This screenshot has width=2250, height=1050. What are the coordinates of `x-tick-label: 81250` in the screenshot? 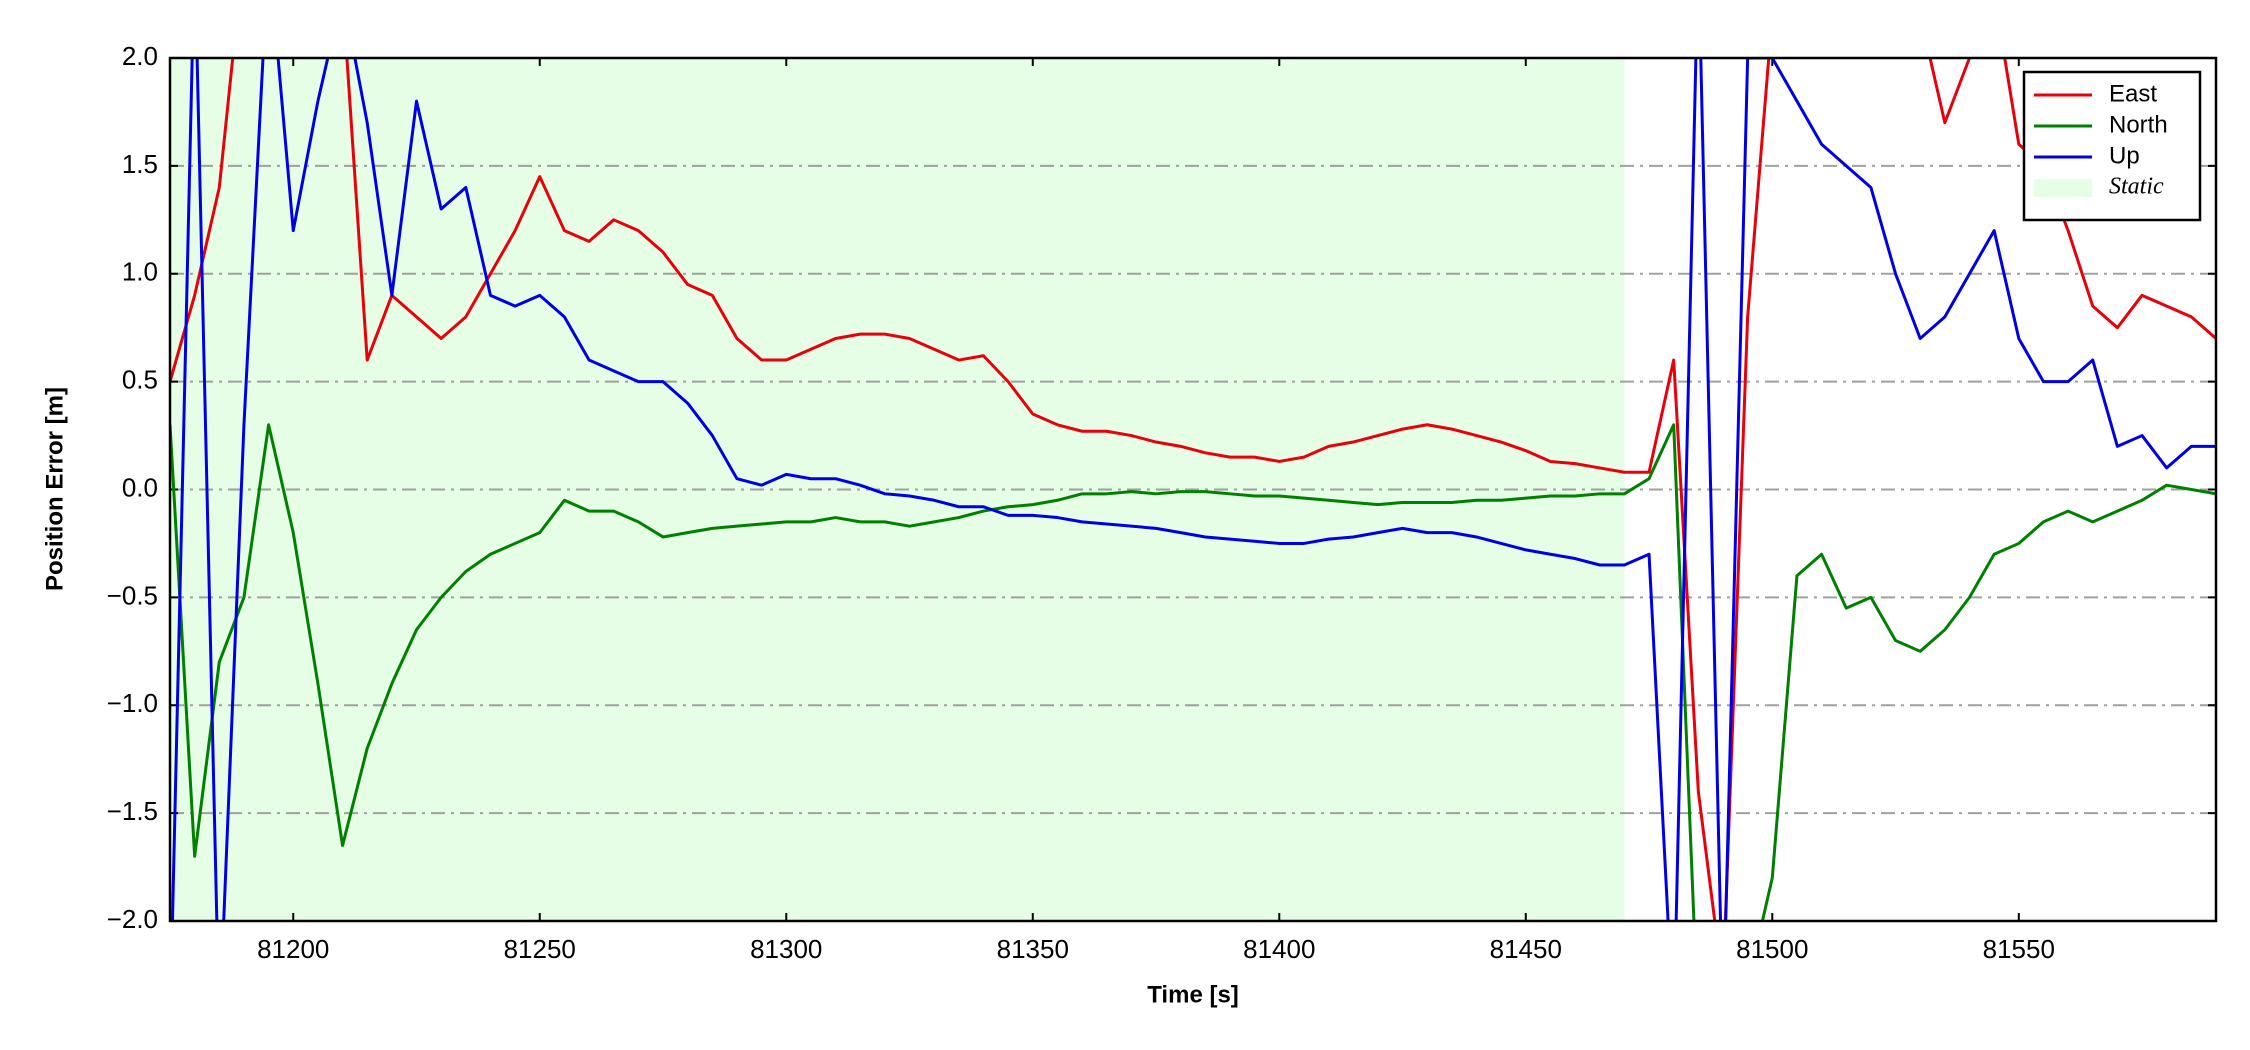 It's located at (540, 949).